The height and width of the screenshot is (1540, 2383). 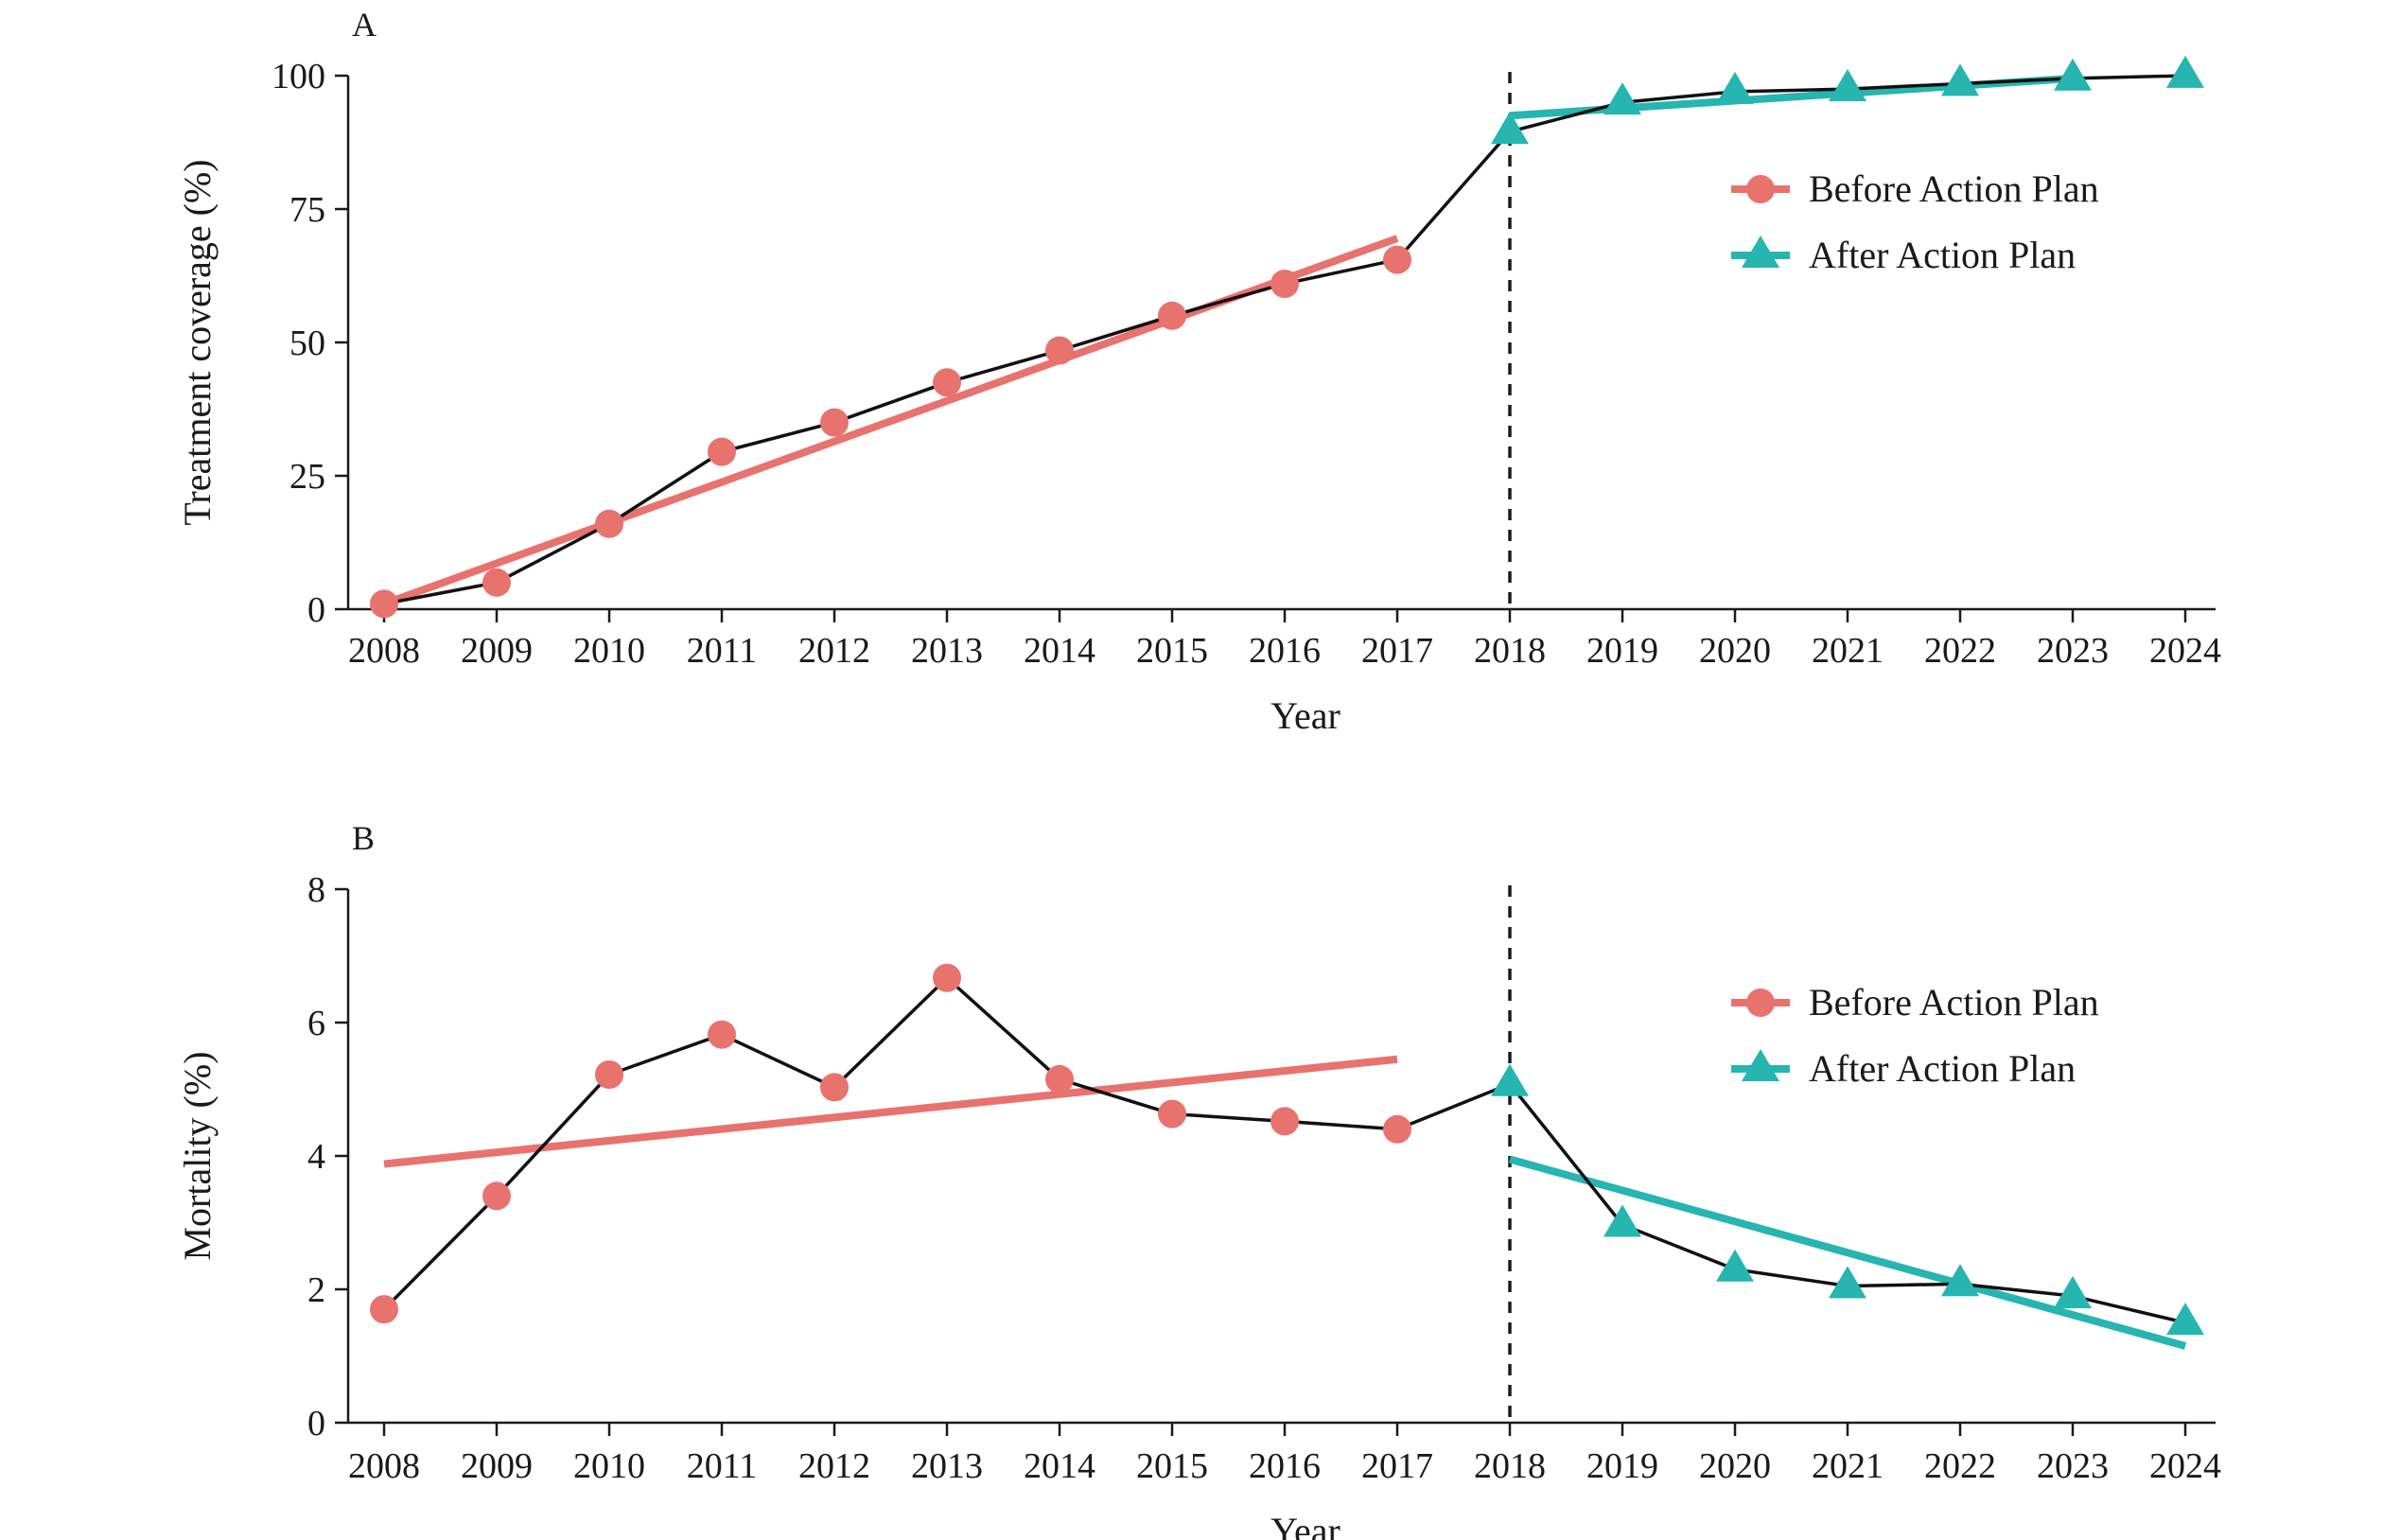 What do you see at coordinates (316, 1157) in the screenshot?
I see `y-tick-label: 4` at bounding box center [316, 1157].